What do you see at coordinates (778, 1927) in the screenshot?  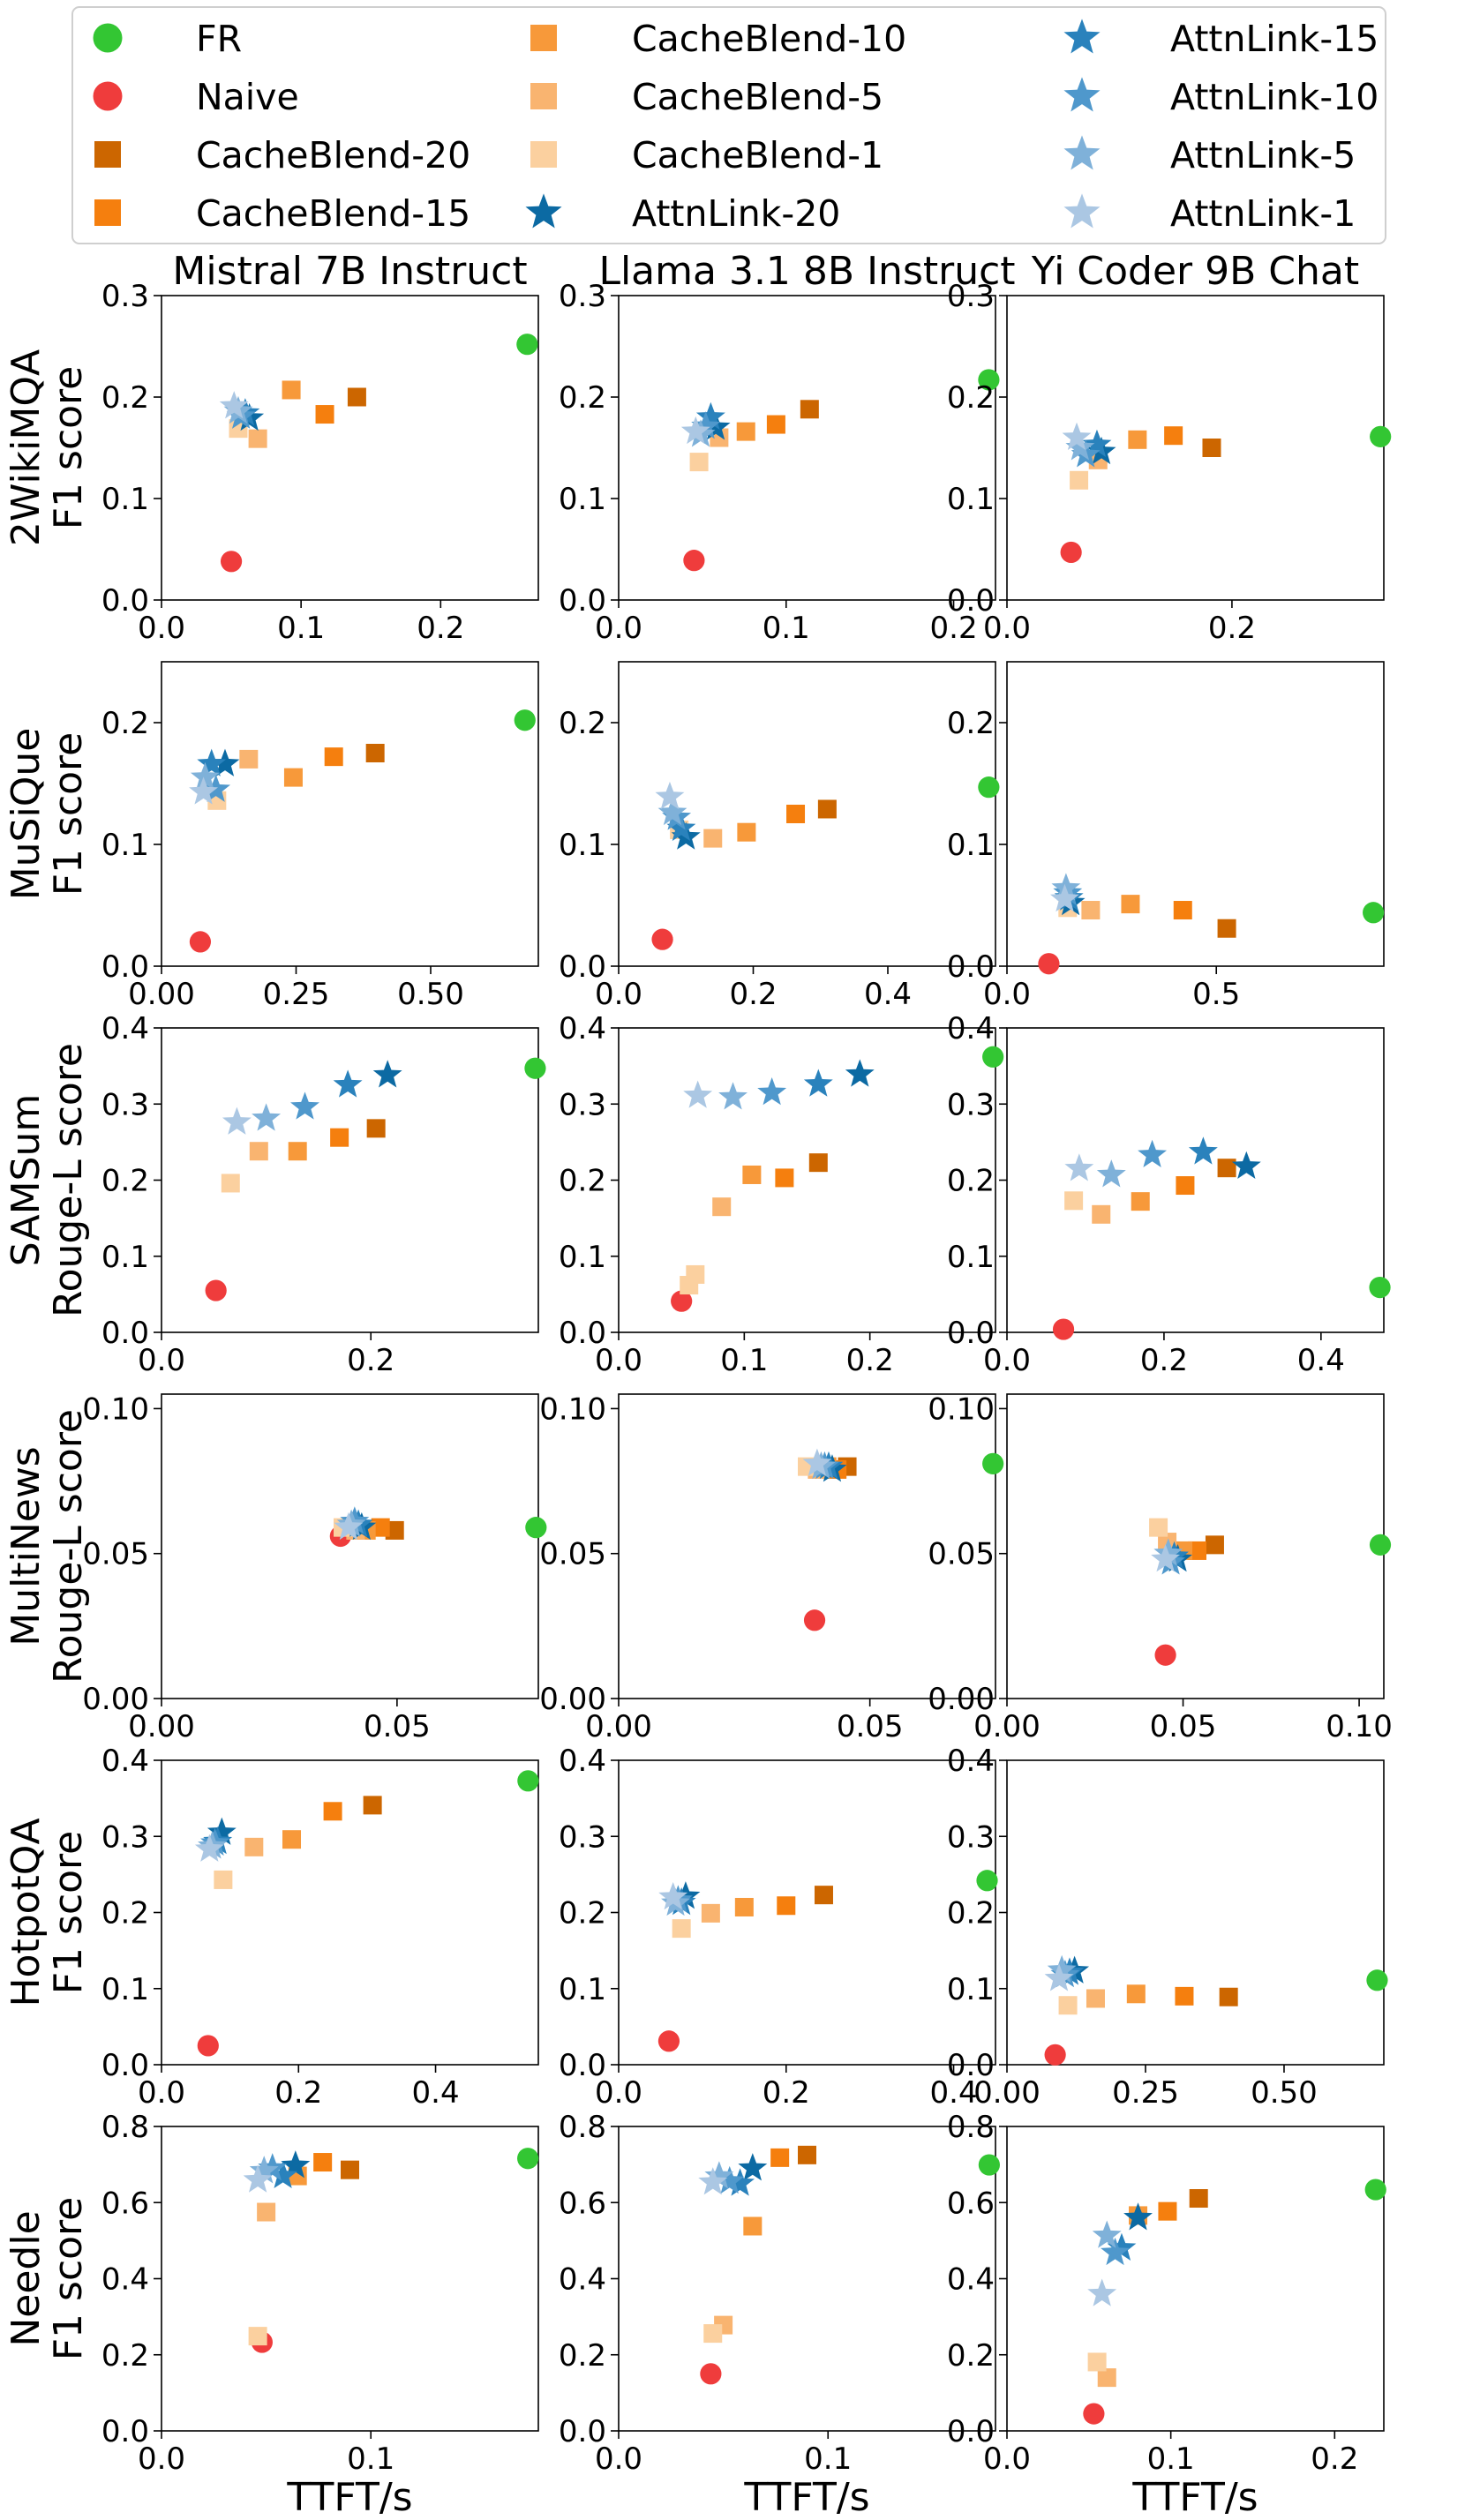 I see `panel-hotpotqa-col2: 0.0 0.2 0.40.00.10.20.30.4` at bounding box center [778, 1927].